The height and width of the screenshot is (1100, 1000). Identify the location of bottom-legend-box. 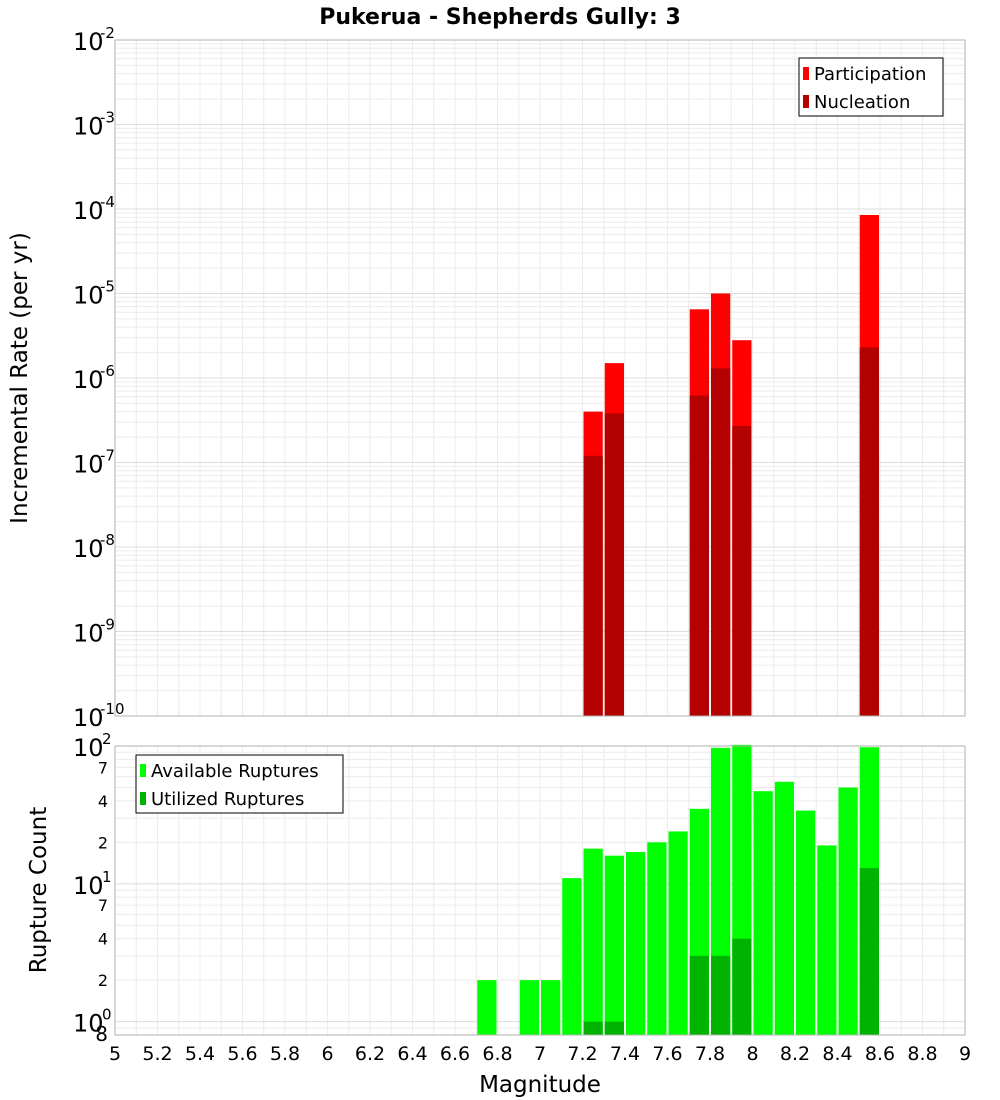
(239, 784).